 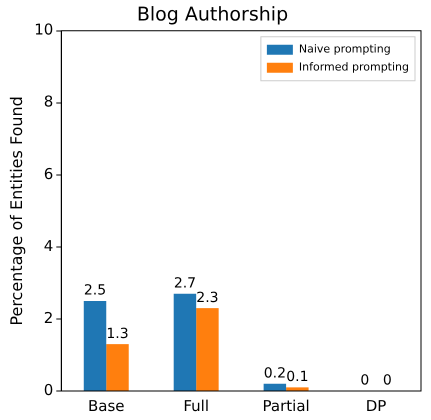 What do you see at coordinates (196, 405) in the screenshot?
I see `x-tick-label: Full` at bounding box center [196, 405].